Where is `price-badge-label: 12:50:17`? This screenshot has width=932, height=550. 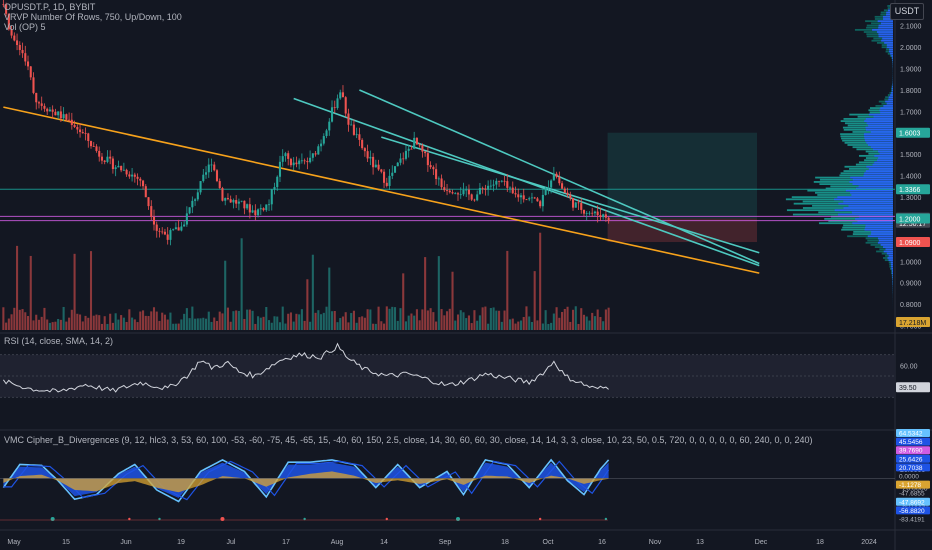
price-badge-label: 12:50:17 is located at coordinates (912, 224).